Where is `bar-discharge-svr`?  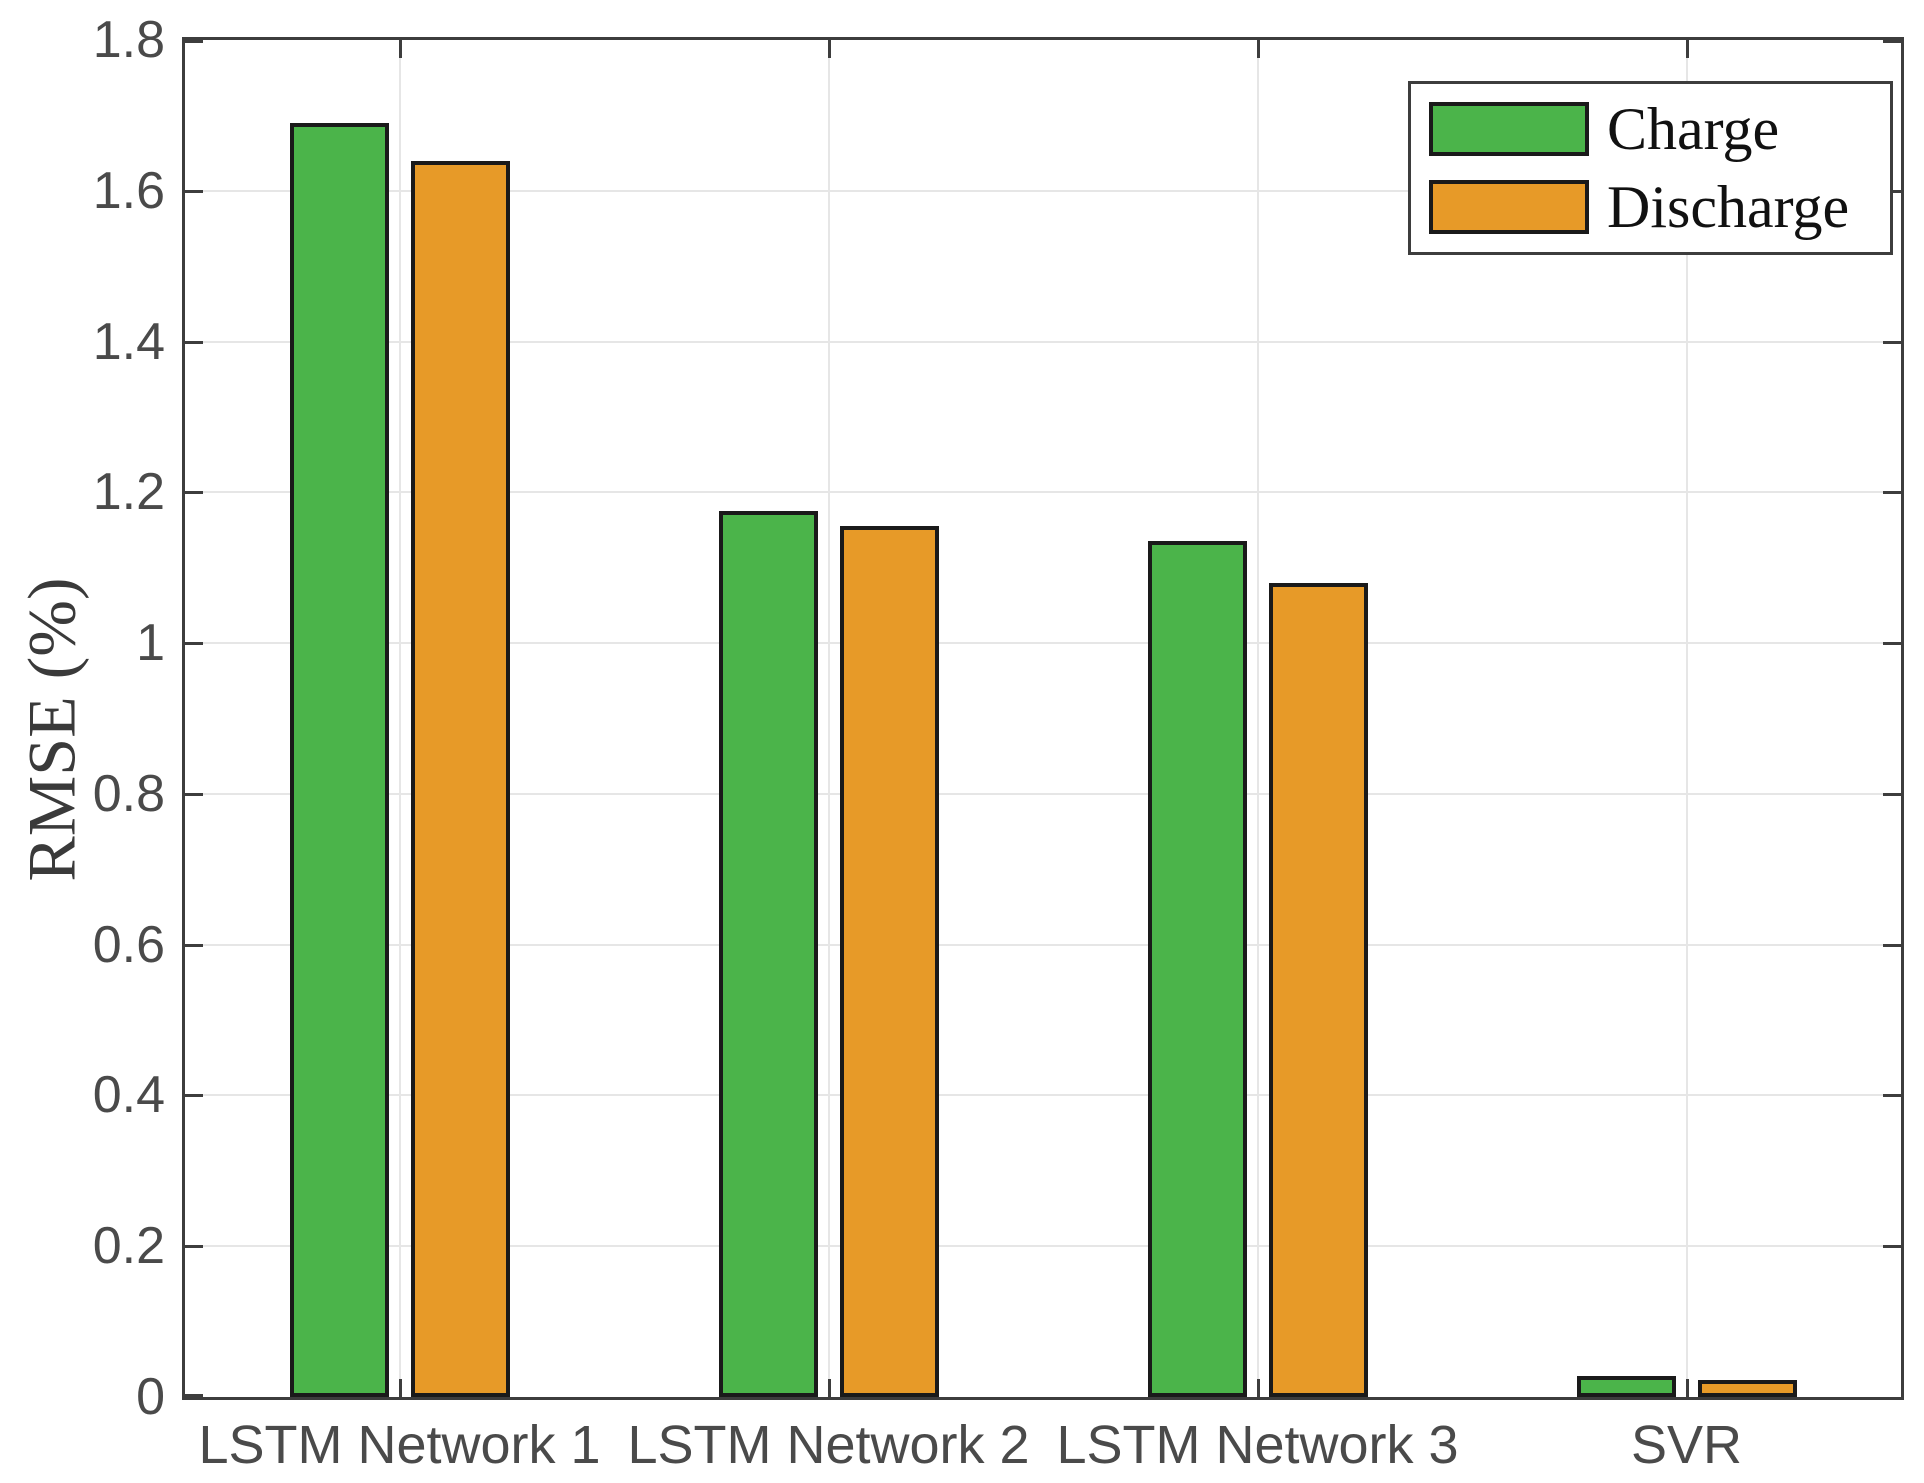 bar-discharge-svr is located at coordinates (1747, 1388).